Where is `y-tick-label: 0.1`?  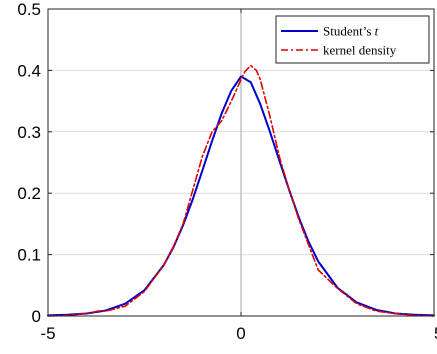
y-tick-label: 0.1 is located at coordinates (29, 255).